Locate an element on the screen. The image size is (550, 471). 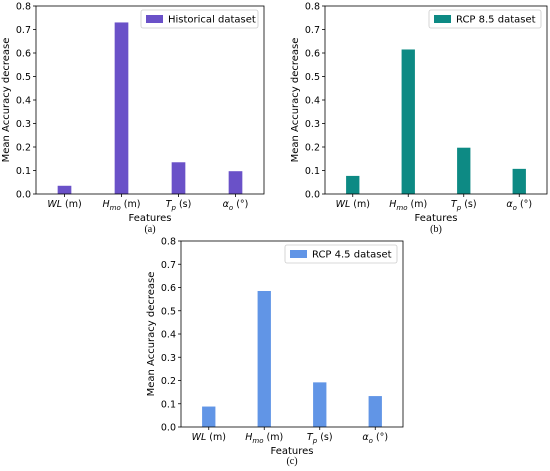
legend: Historical dataset is located at coordinates (199, 19).